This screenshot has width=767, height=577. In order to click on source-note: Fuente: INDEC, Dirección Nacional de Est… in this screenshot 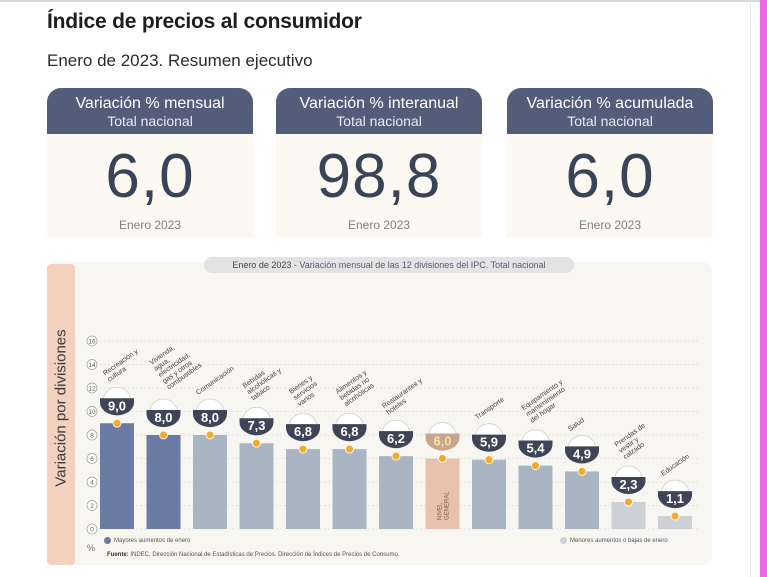, I will do `click(253, 555)`.